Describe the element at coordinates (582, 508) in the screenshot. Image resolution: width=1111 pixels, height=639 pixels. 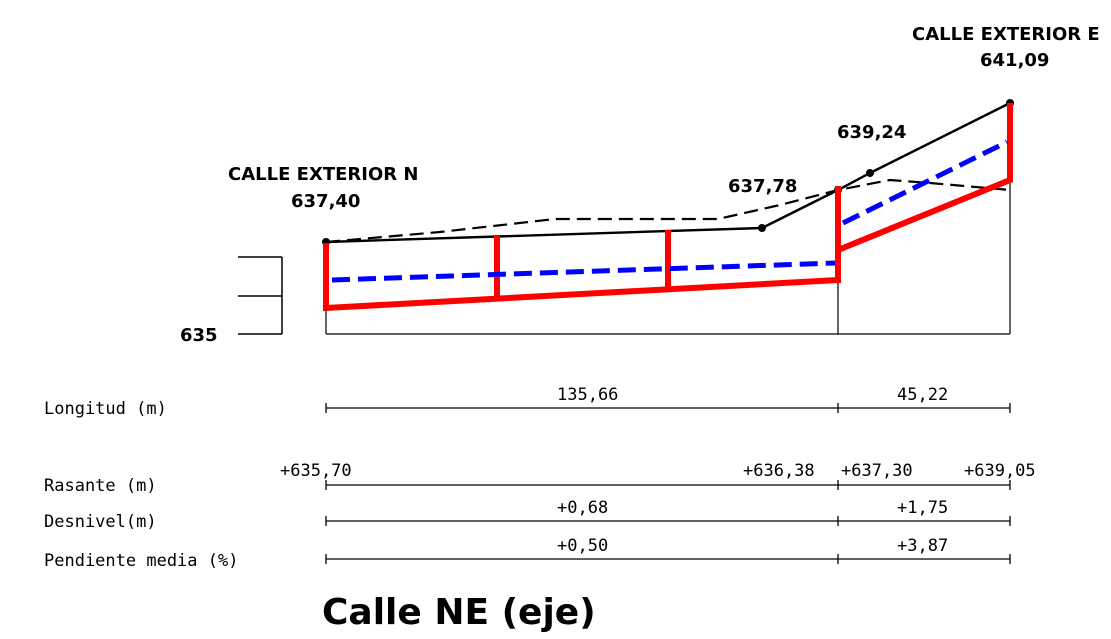
I see `desnivel-value: +0,68` at that location.